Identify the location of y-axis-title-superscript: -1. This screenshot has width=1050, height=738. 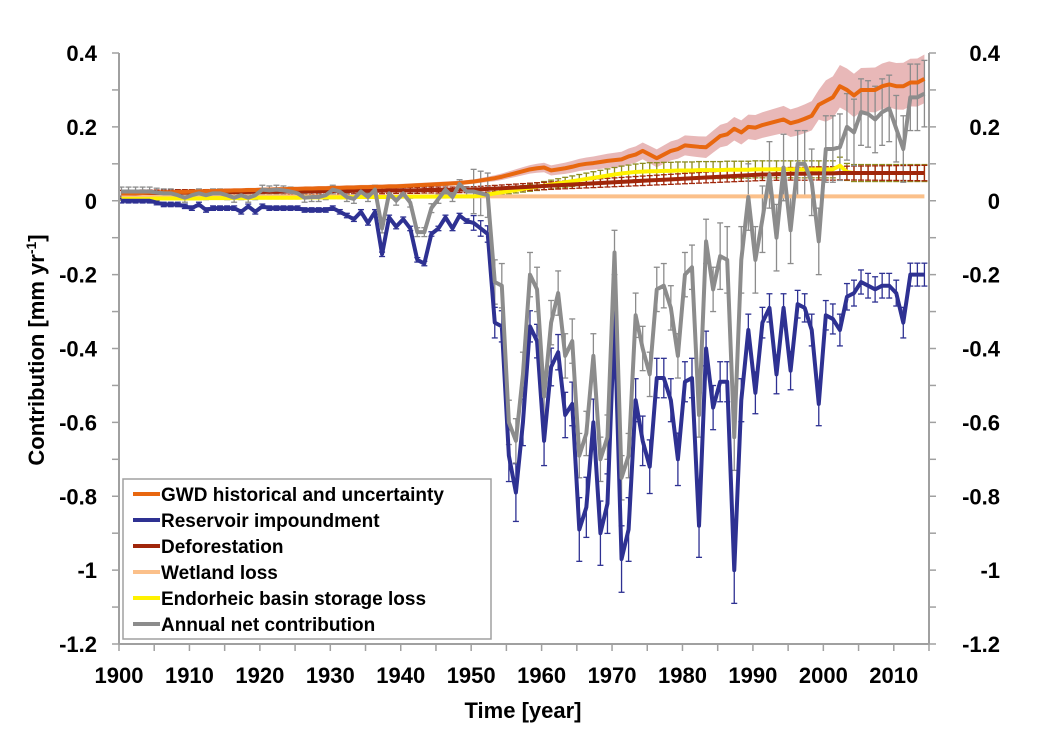
(31, 248).